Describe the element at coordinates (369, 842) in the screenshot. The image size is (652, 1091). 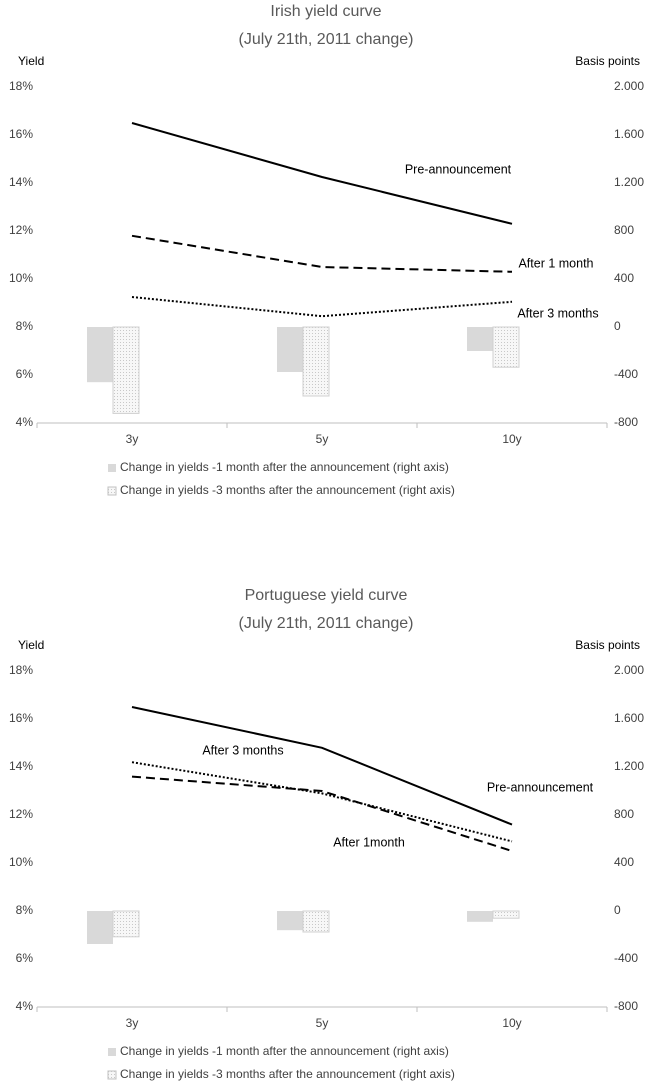
I see `line-annotation: After 1month` at that location.